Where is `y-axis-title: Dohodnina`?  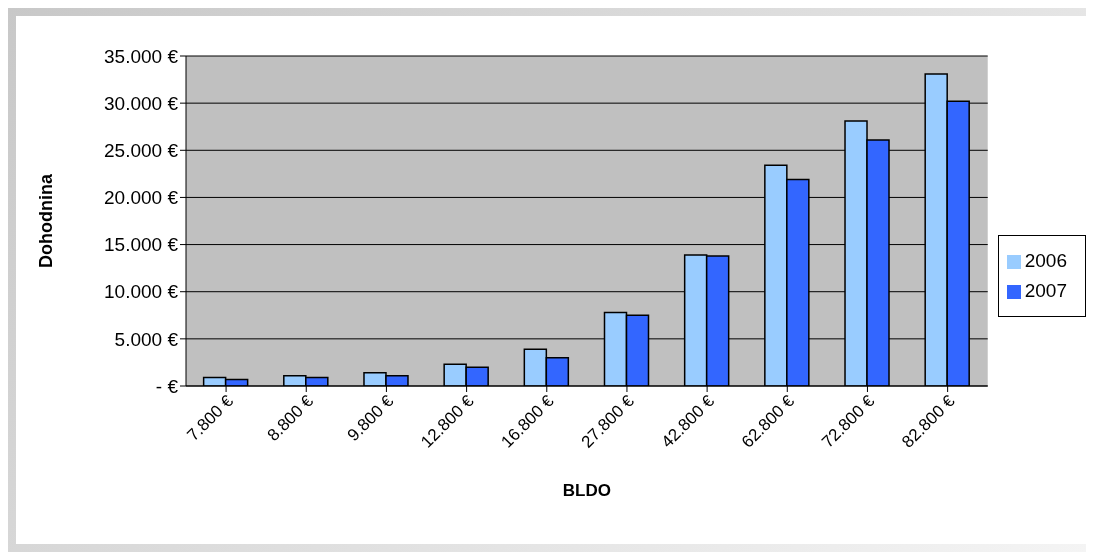 y-axis-title: Dohodnina is located at coordinates (46, 220).